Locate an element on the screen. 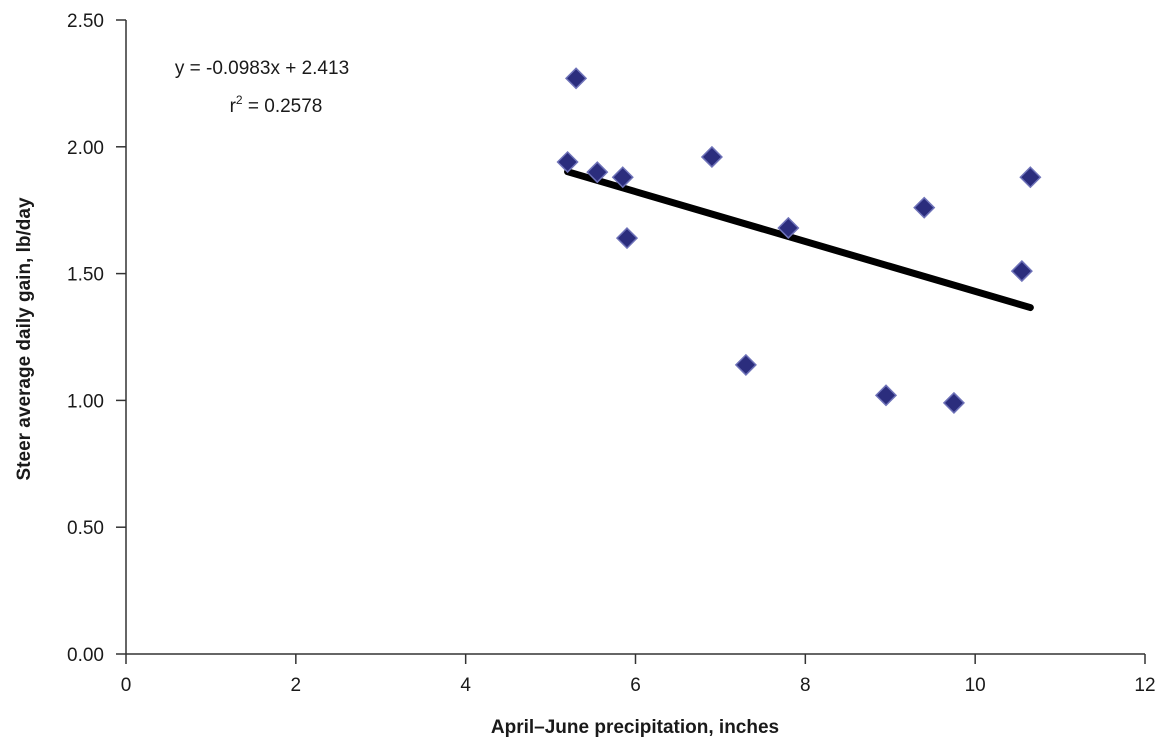 The image size is (1174, 746). y-tick-label: 0.50 is located at coordinates (85, 528).